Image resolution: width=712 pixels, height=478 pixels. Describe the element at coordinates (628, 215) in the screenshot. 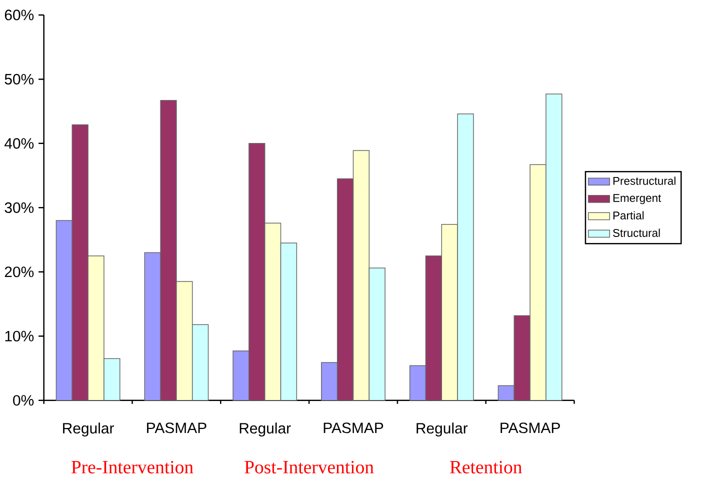

I see `legend-label: Partial` at that location.